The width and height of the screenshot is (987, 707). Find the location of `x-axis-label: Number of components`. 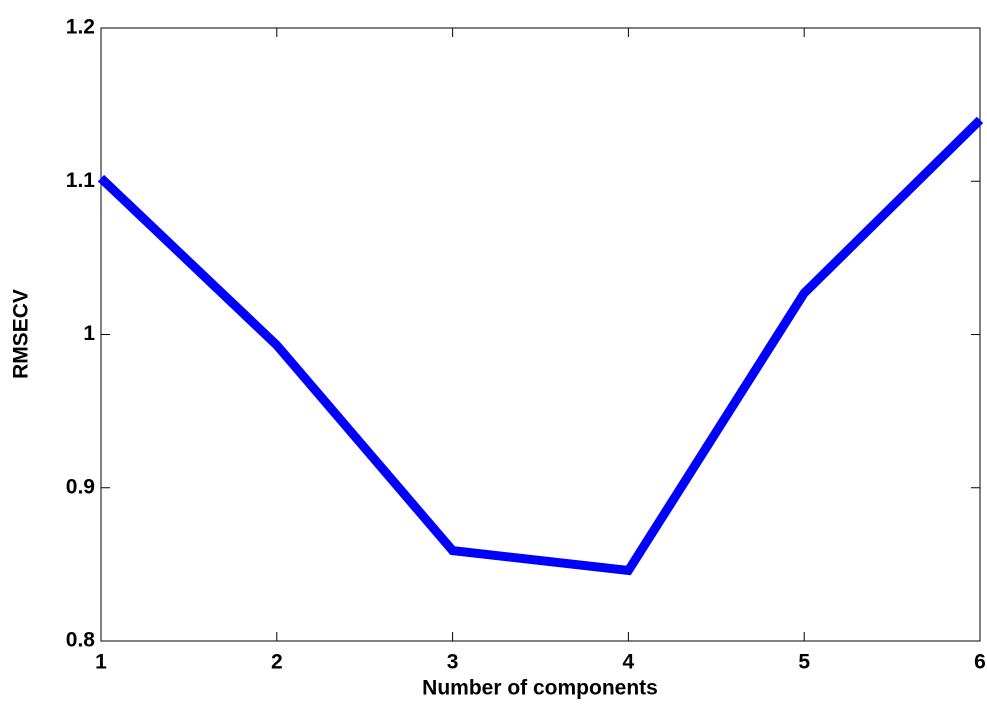

x-axis-label: Number of components is located at coordinates (540, 688).